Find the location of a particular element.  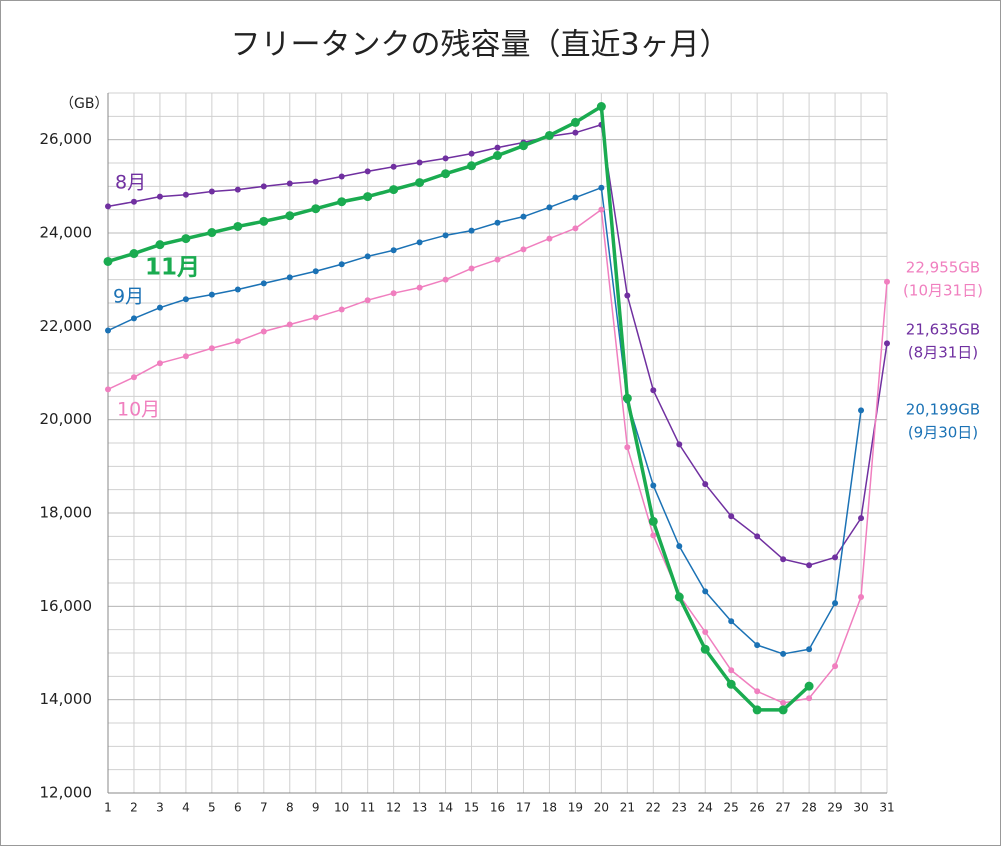

data-label-note: (9月30日) is located at coordinates (943, 433).